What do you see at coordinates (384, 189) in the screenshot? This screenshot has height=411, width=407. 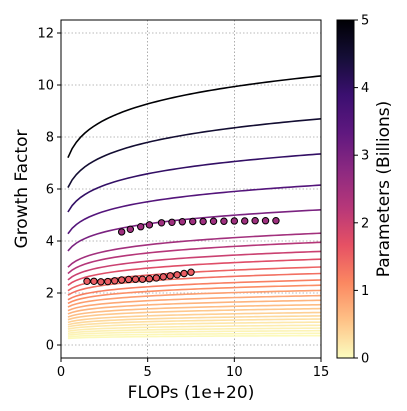 I see `colorbar-label: Parameters (Billions)` at bounding box center [384, 189].